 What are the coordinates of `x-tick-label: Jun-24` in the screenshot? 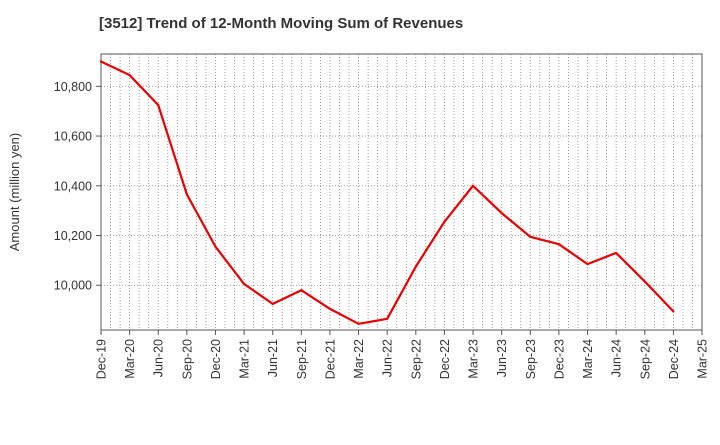 It's located at (617, 358).